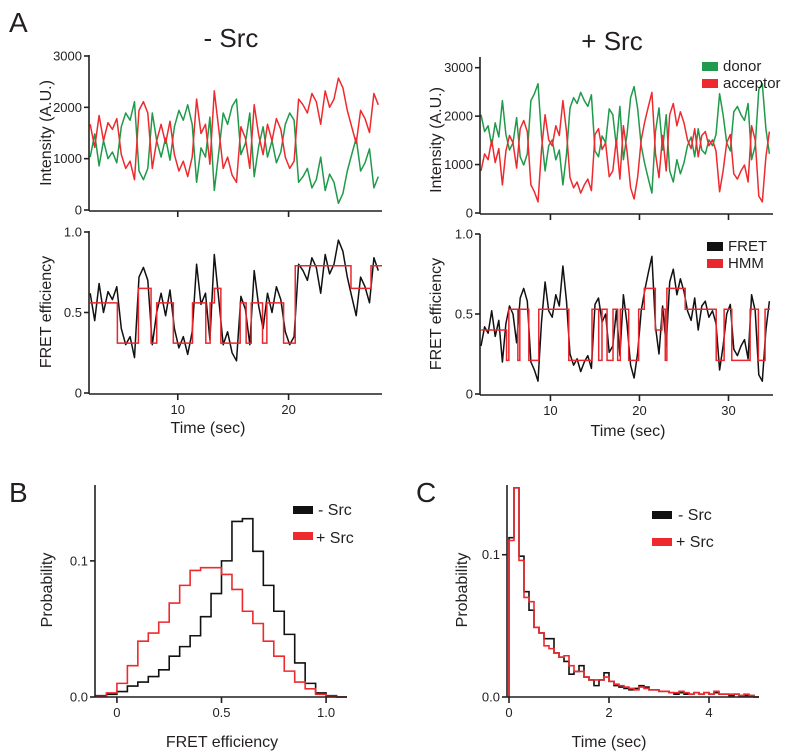  I want to click on xlabel-time-c: Time (sec), so click(609, 742).